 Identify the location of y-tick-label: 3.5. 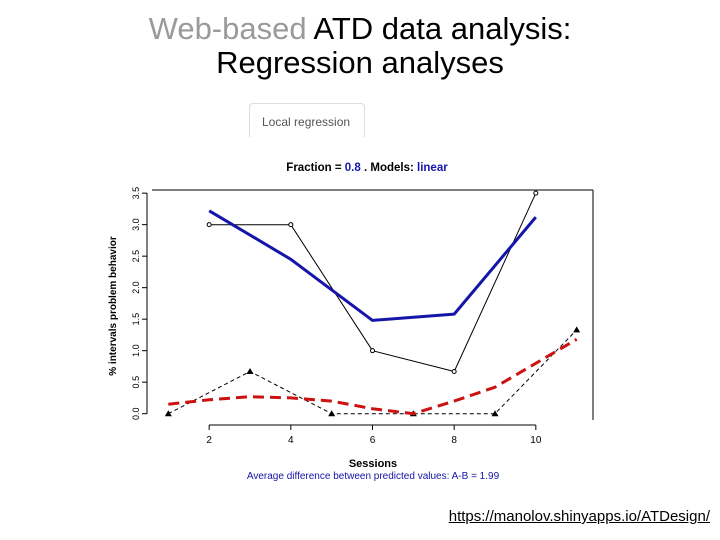
(136, 193).